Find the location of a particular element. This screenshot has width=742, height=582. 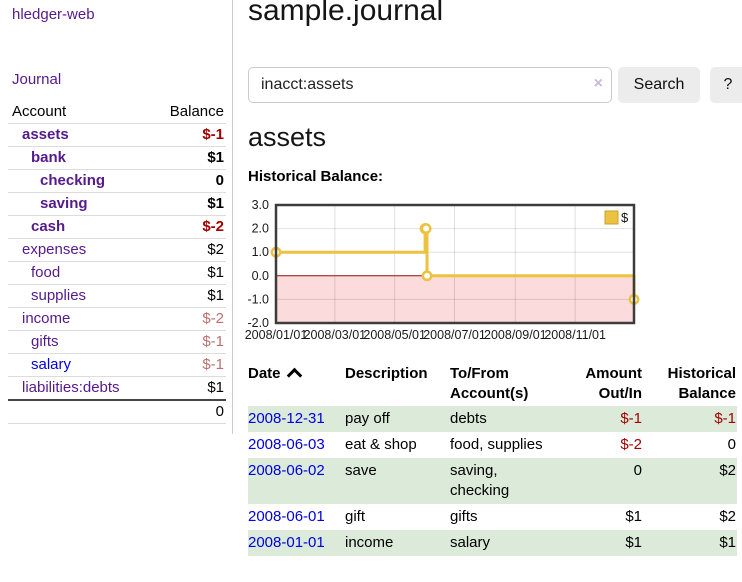

register-row: 2008-06-03 eat & shop food, supplies $-2 0 is located at coordinates (492, 445).